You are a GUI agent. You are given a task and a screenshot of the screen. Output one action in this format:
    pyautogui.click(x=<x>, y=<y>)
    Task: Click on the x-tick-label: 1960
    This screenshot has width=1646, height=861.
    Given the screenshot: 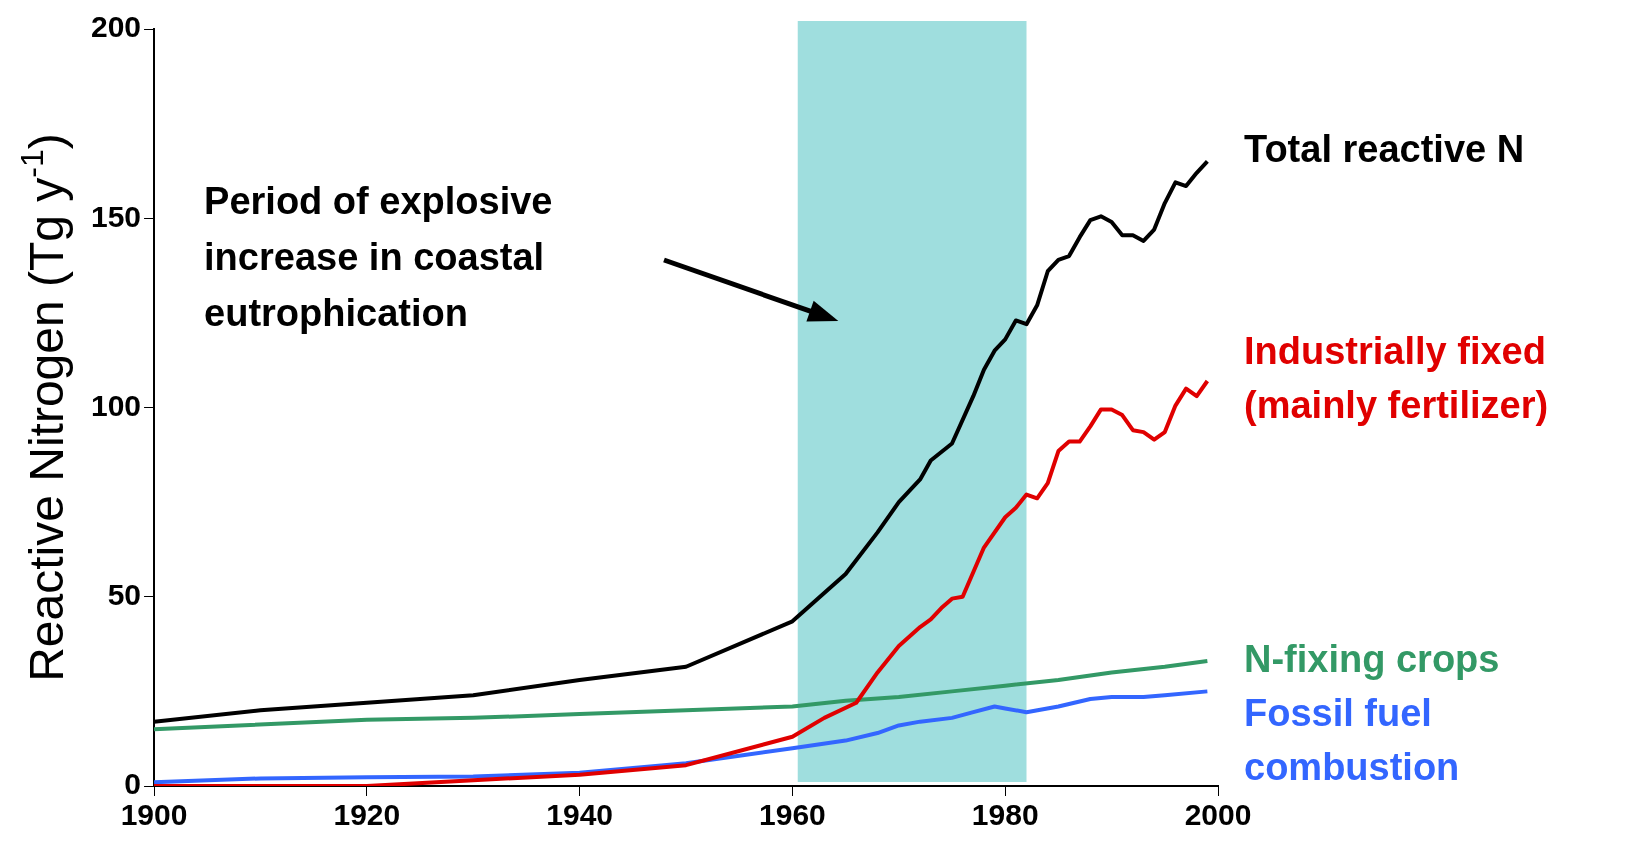 What is the action you would take?
    pyautogui.click(x=792, y=815)
    